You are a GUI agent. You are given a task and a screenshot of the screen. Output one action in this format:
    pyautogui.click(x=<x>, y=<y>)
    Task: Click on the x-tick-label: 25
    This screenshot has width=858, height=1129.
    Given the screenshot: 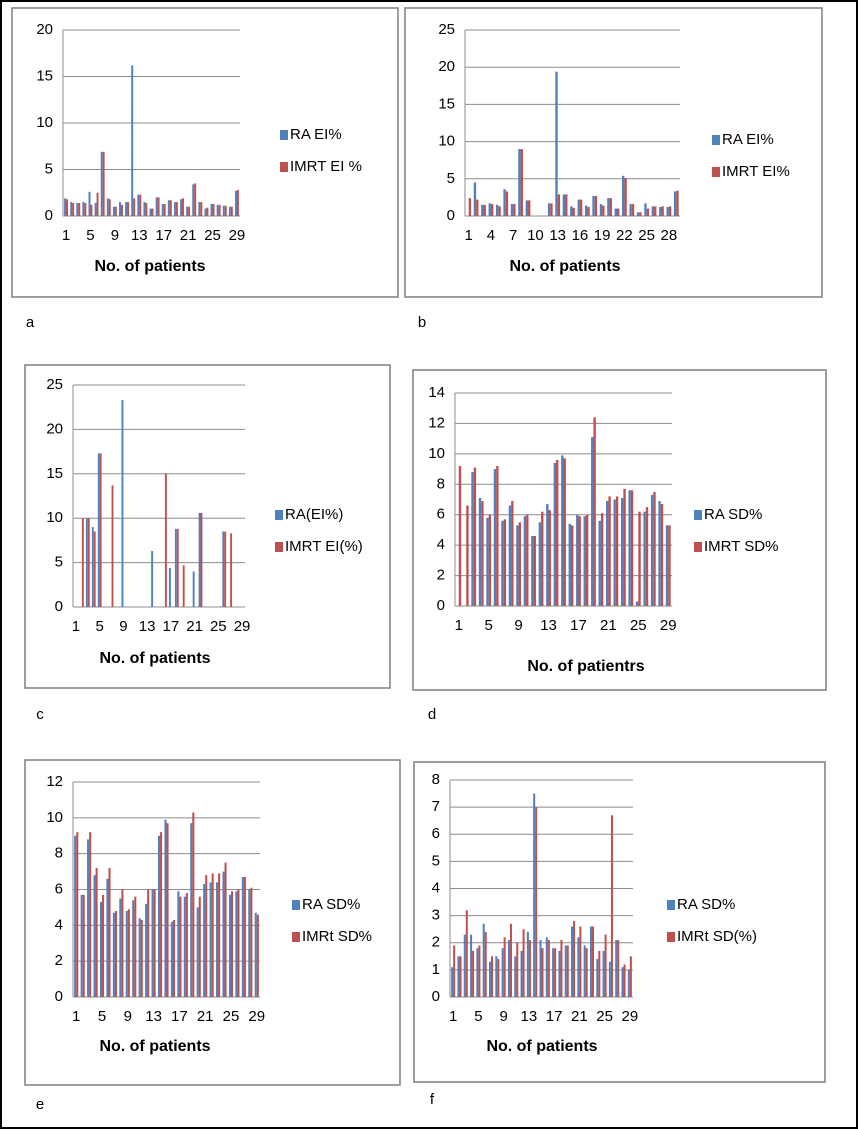 What is the action you would take?
    pyautogui.click(x=212, y=235)
    